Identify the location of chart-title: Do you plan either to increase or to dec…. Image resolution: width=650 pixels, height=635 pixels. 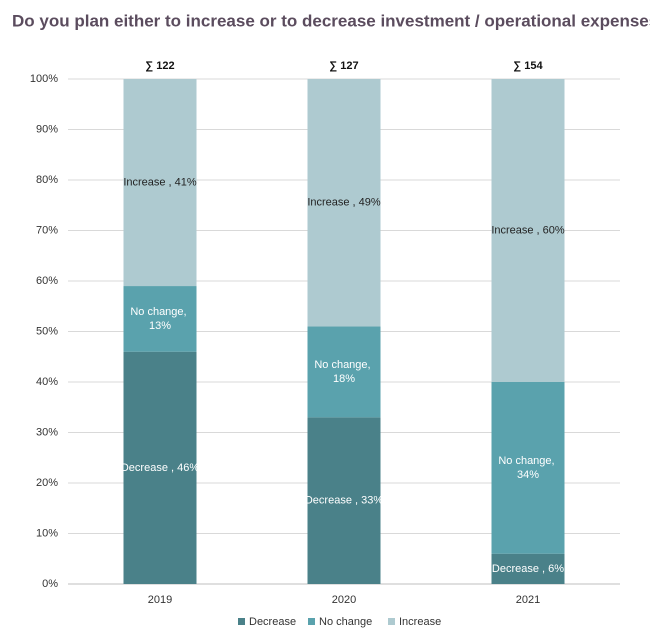
(331, 20).